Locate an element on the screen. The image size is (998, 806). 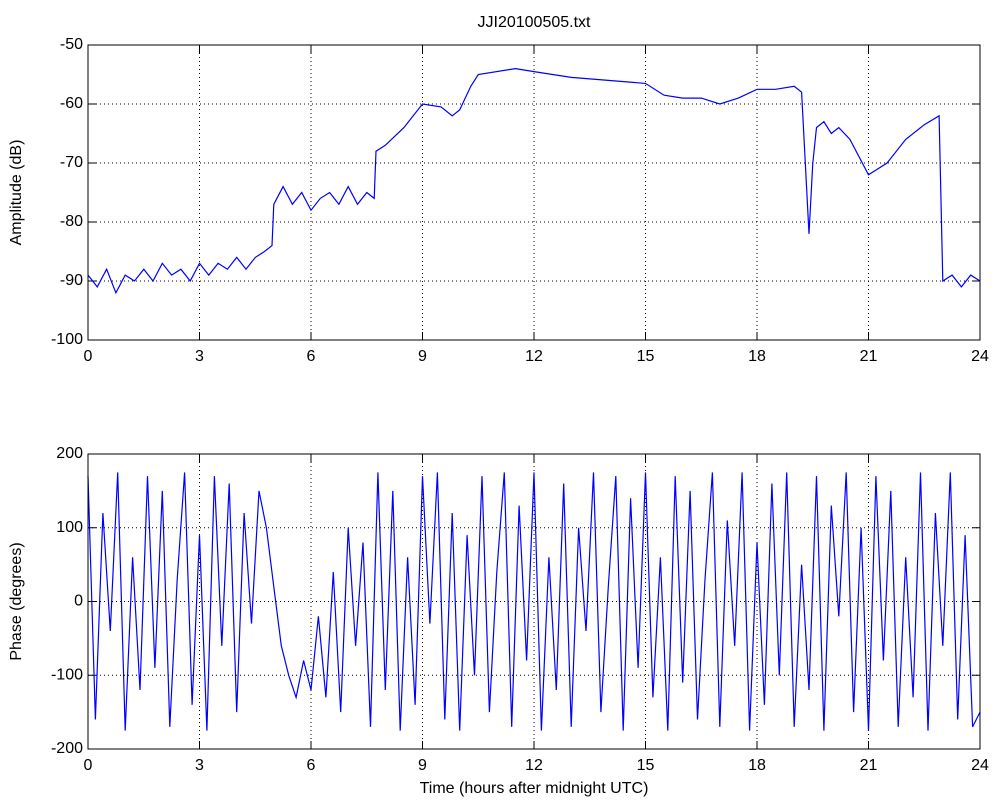
y-axis-label: Amplitude (dB) is located at coordinates (16, 193).